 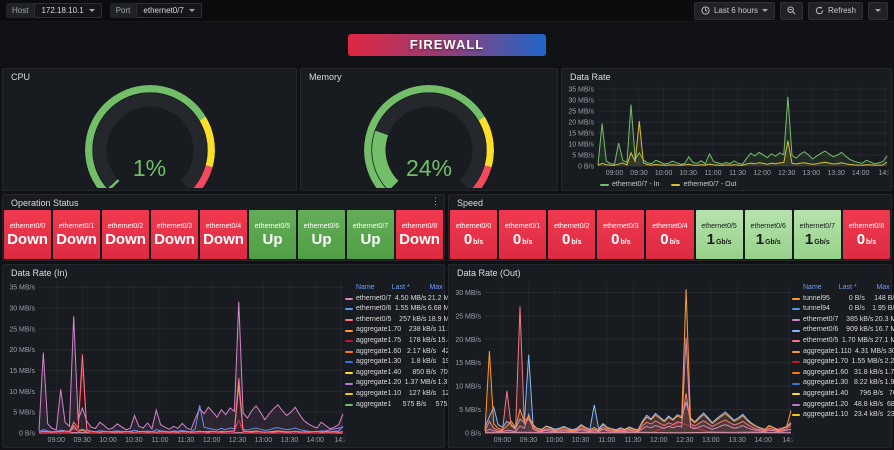 What do you see at coordinates (581, 145) in the screenshot?
I see `svg-text: 10 MB/s` at bounding box center [581, 145].